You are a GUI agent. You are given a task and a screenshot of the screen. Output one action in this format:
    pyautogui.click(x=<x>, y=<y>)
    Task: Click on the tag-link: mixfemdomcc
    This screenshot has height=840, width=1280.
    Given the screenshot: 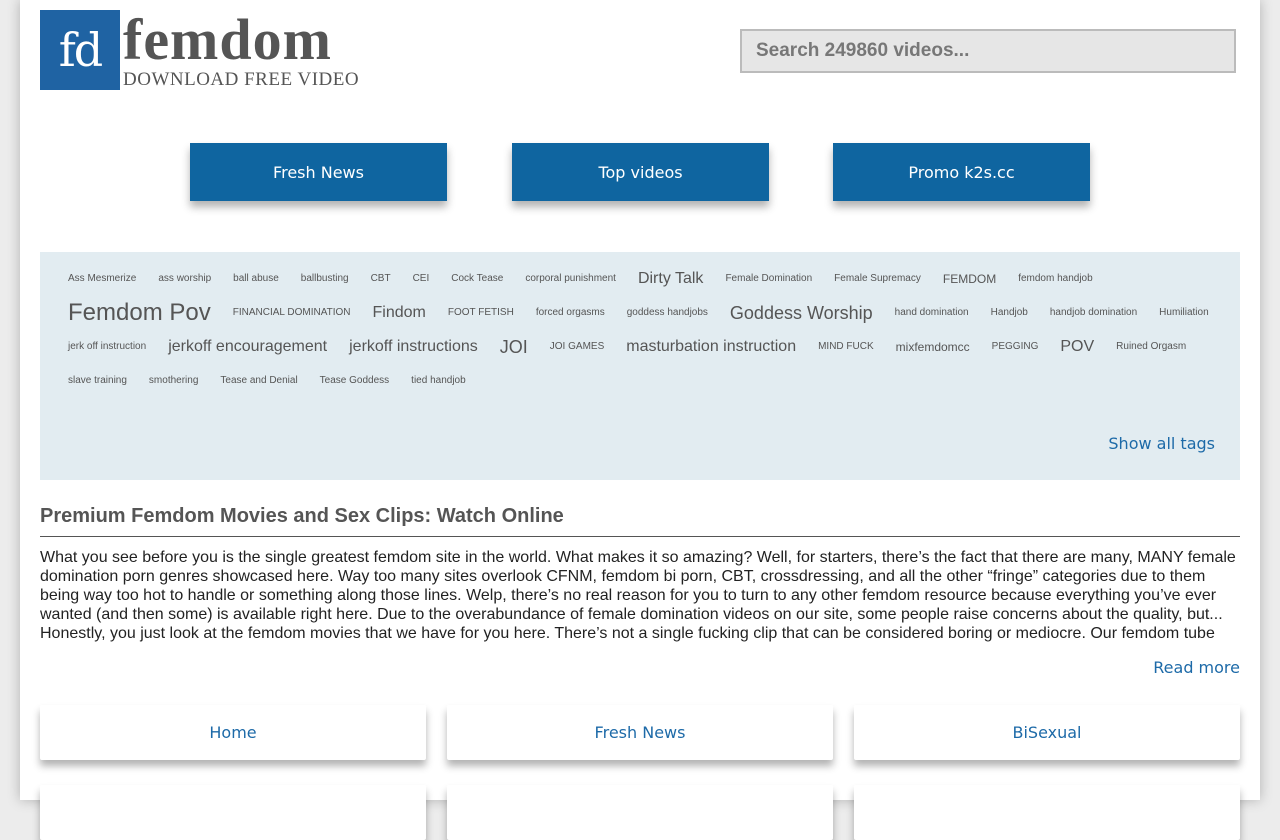 What is the action you would take?
    pyautogui.click(x=932, y=347)
    